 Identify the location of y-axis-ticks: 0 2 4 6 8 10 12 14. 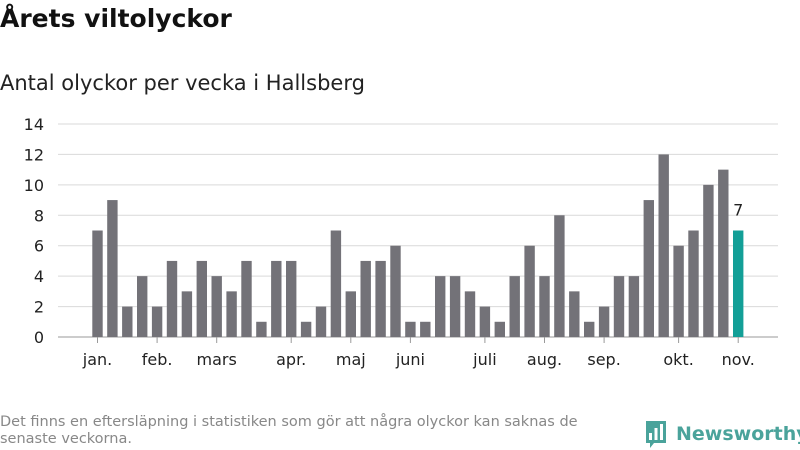
(34, 231).